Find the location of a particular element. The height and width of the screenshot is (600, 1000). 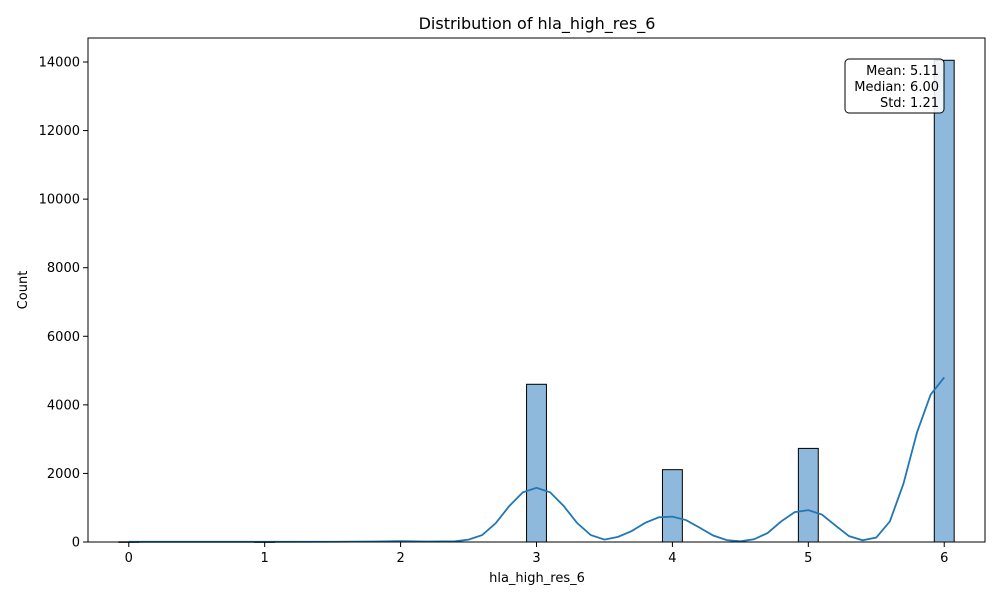

x-tick-label: 3 is located at coordinates (536, 558).